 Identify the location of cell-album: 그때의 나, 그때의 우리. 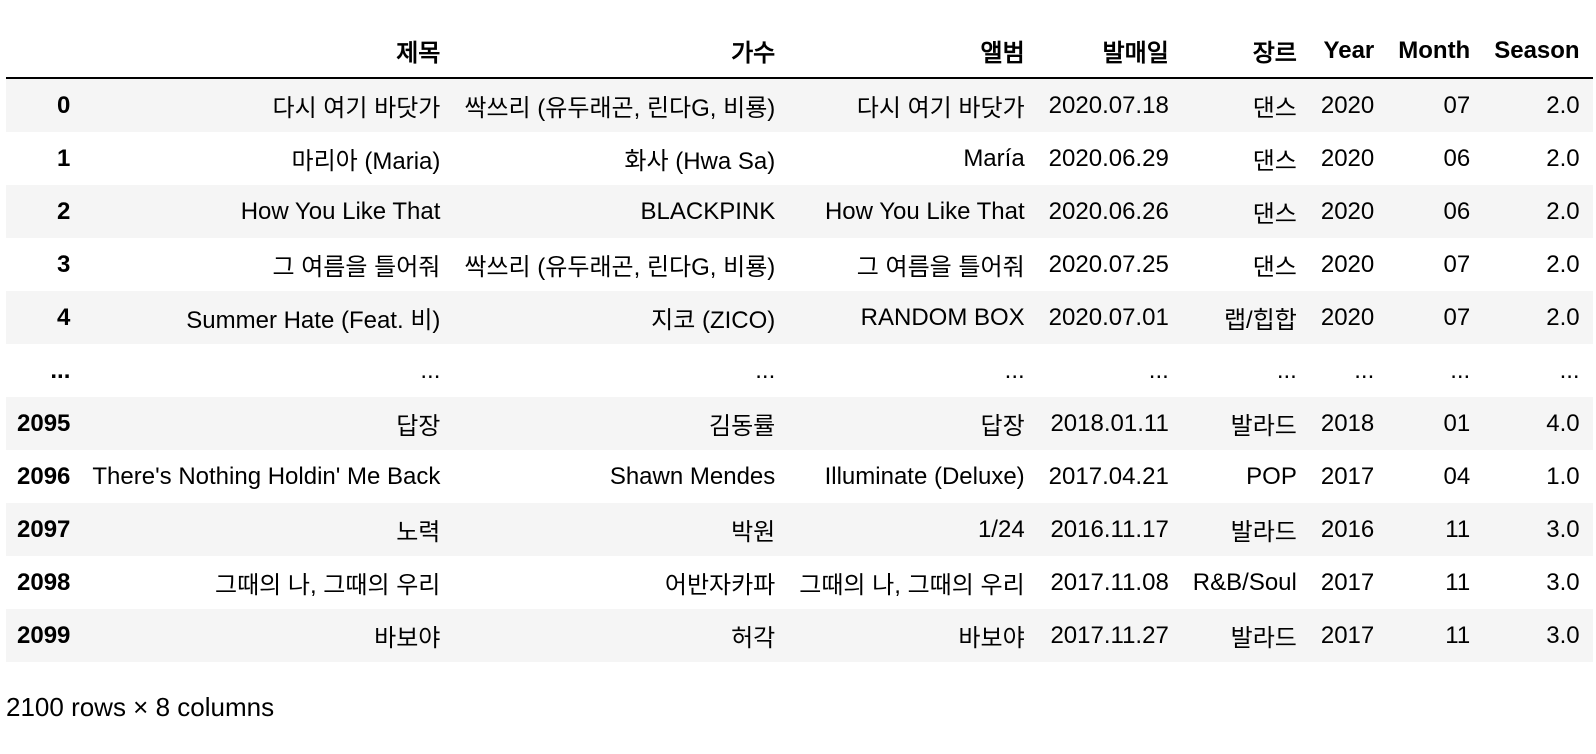
(912, 585).